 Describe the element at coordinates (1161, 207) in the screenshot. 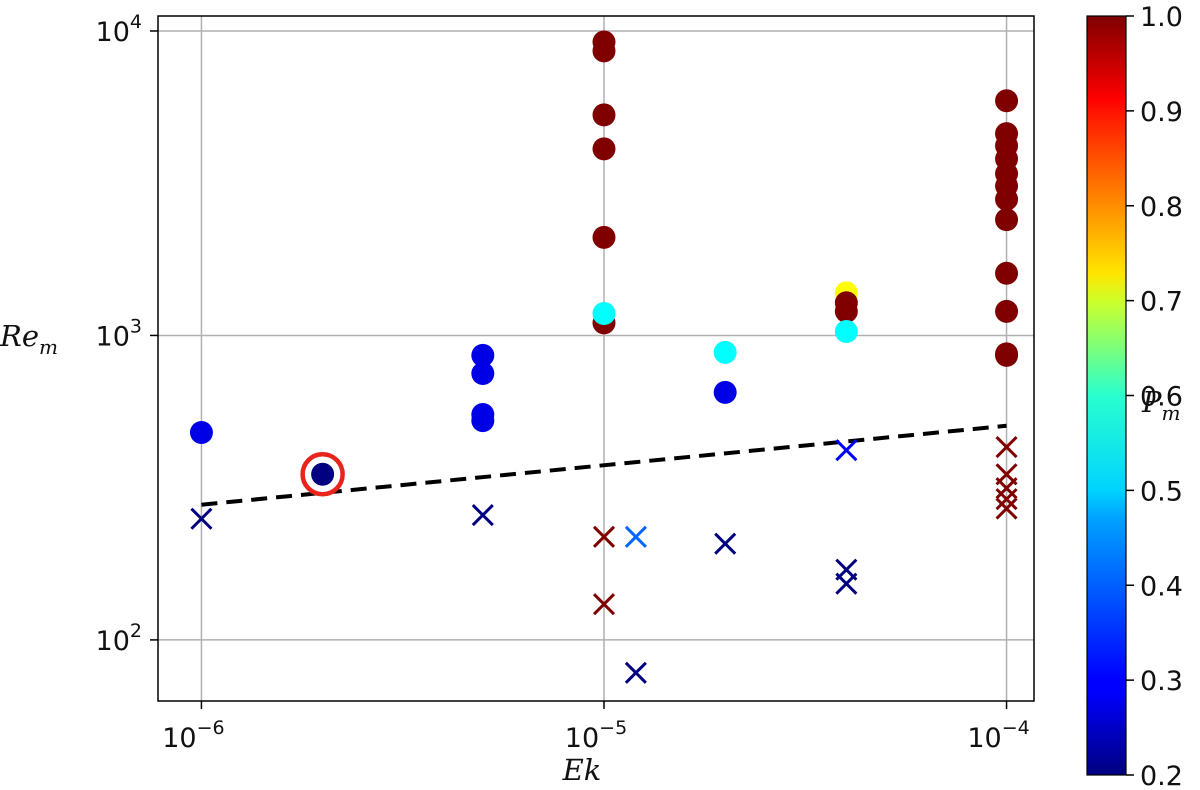

I see `colorbar-tick-label: 0.8` at that location.